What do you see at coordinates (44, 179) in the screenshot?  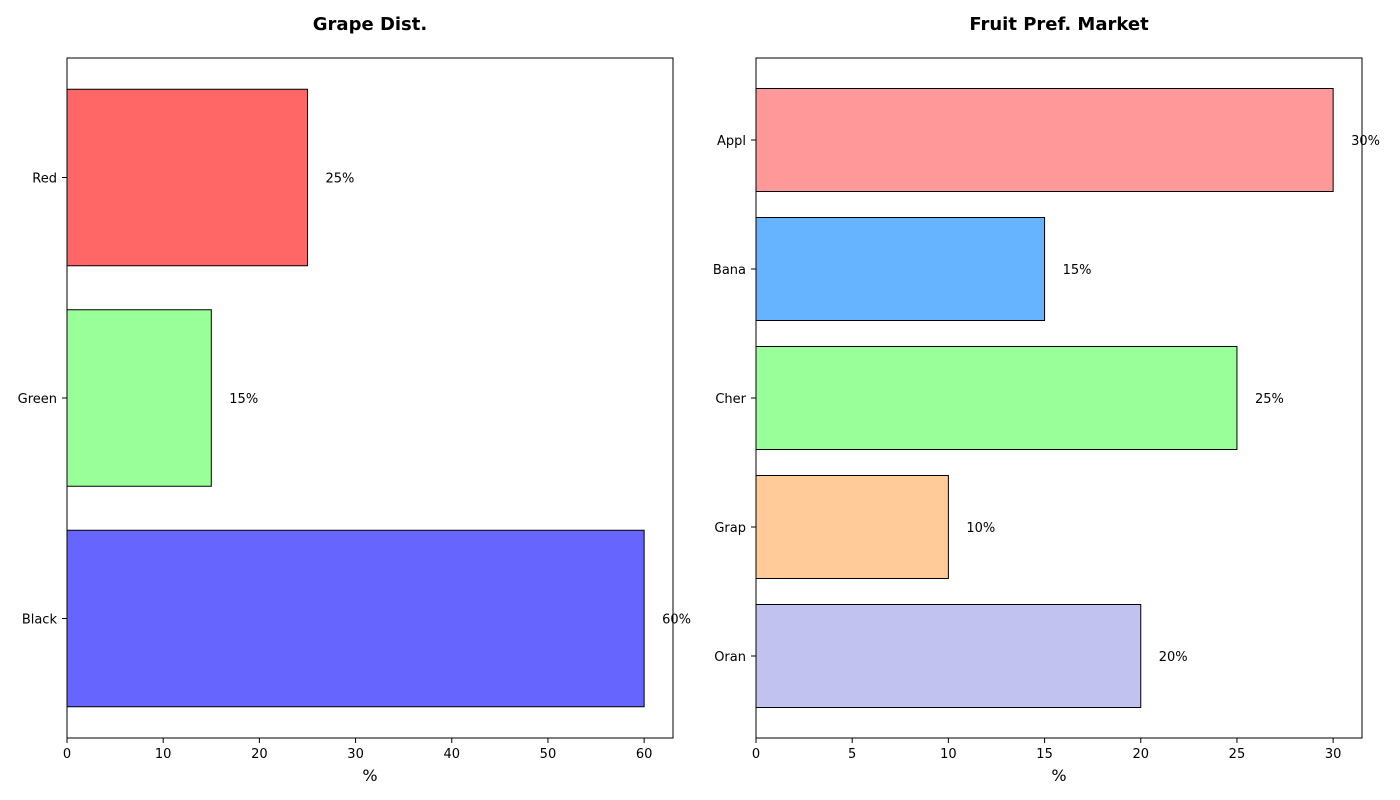 I see `y-tick-label: Red` at bounding box center [44, 179].